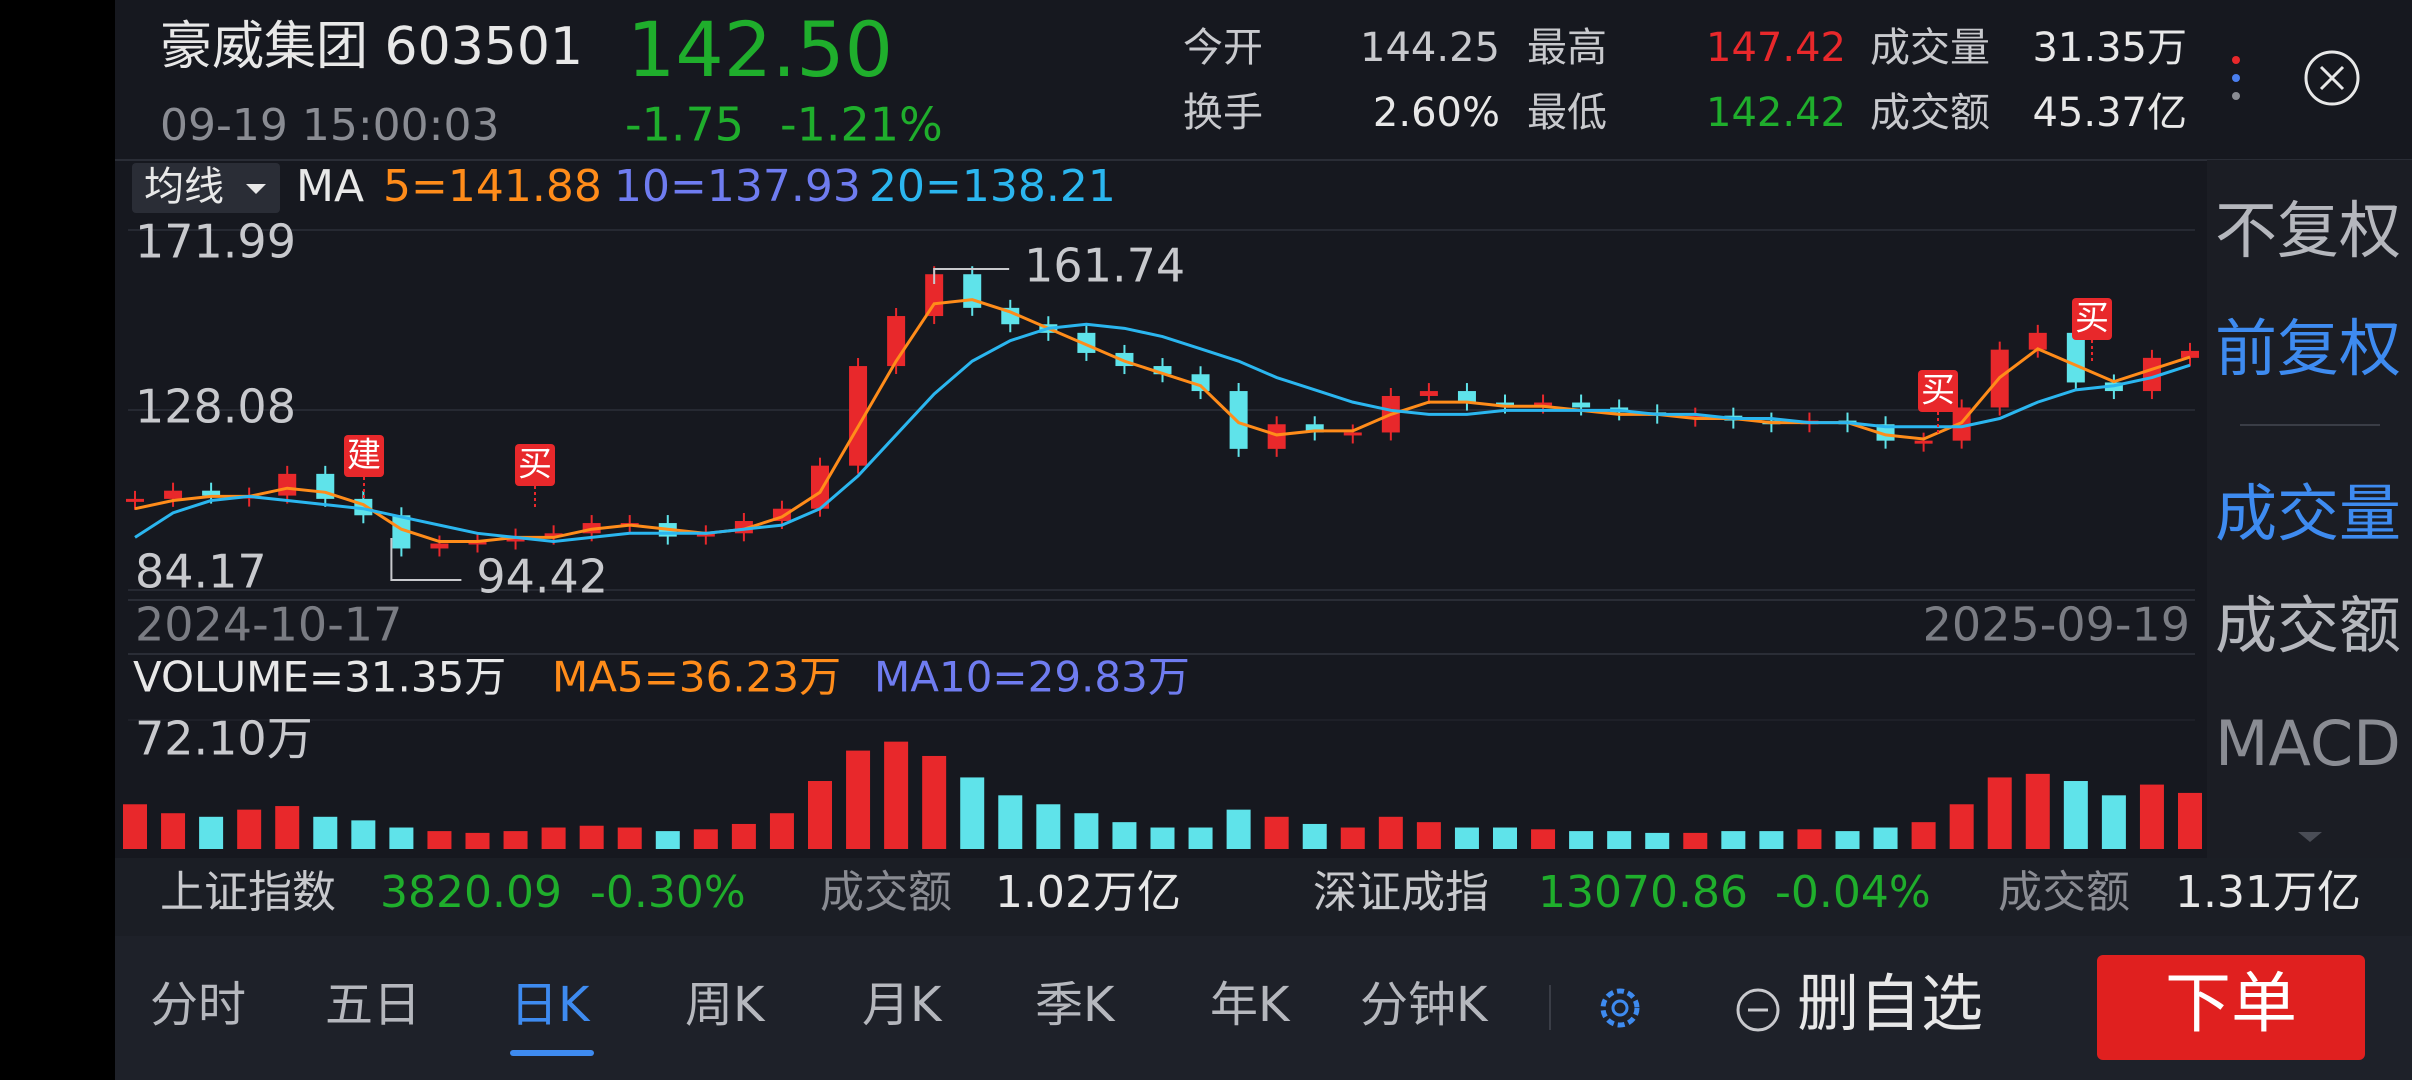 This screenshot has height=1080, width=2412. I want to click on tab: 五日, so click(373, 1005).